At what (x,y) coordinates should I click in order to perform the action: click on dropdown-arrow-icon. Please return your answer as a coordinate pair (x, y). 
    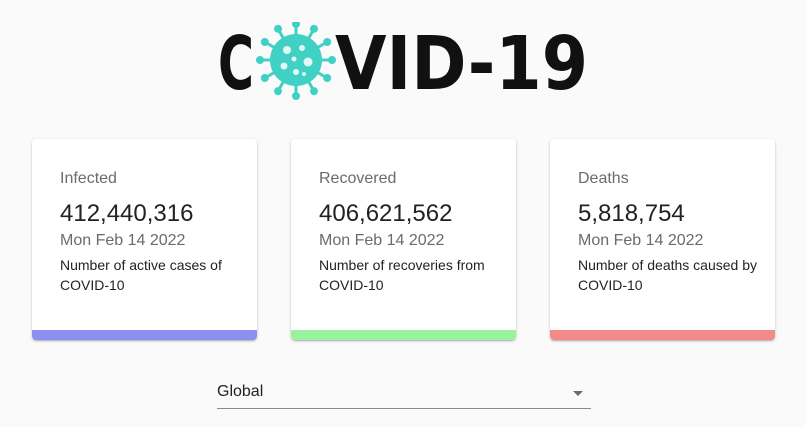
    Looking at the image, I should click on (578, 393).